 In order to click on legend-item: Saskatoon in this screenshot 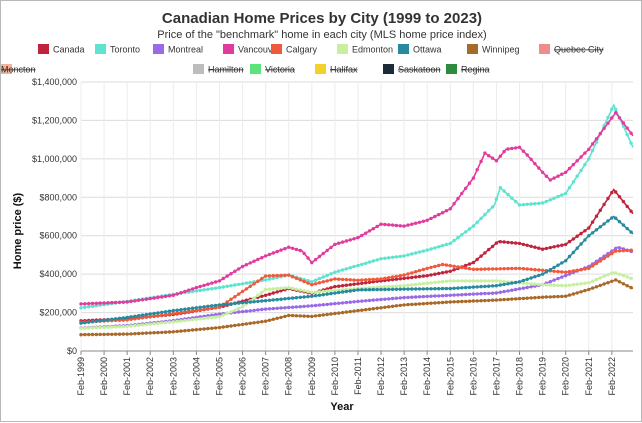, I will do `click(412, 69)`.